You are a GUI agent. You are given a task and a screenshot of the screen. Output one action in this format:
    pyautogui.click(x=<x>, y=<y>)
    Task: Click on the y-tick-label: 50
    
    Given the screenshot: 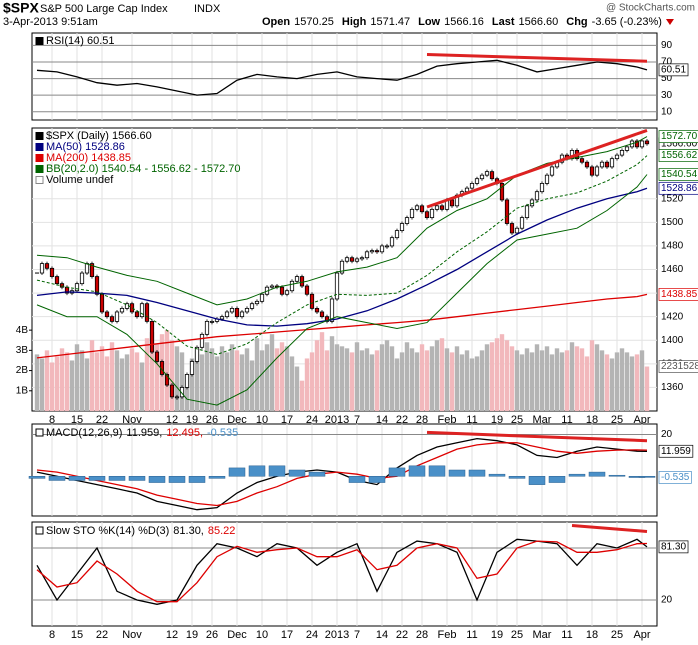 What is the action you would take?
    pyautogui.click(x=667, y=78)
    